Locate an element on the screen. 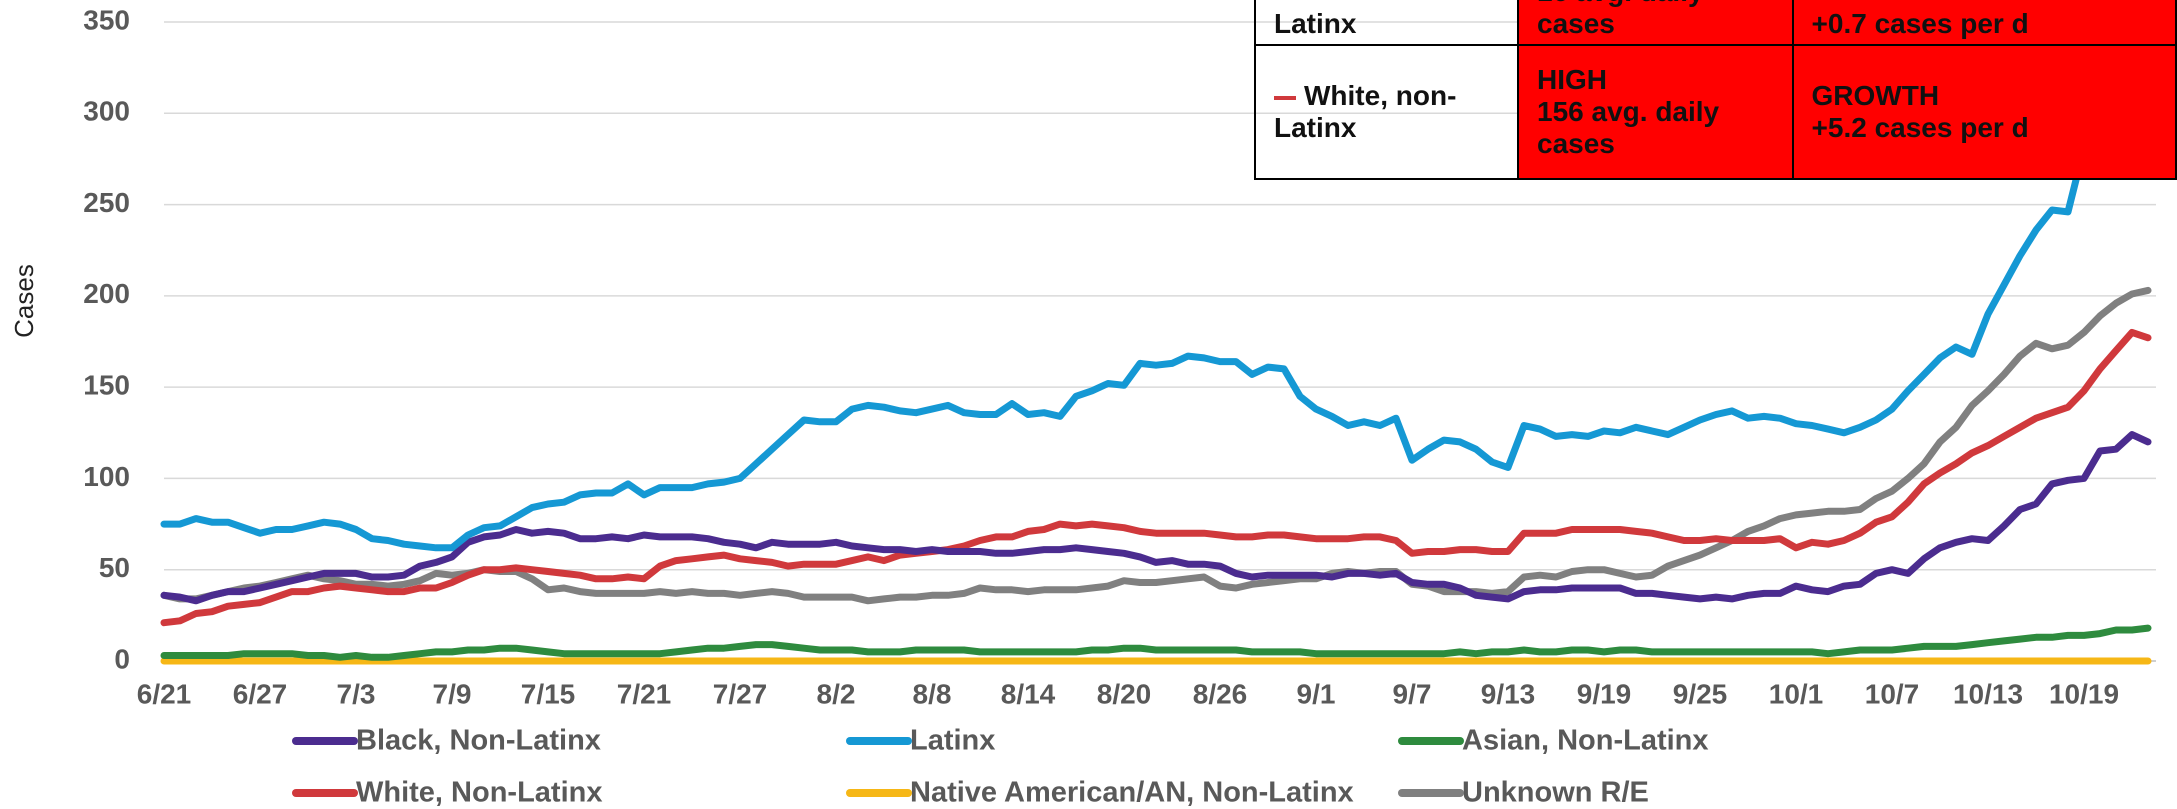  cell-text: +0.7 cases per d is located at coordinates (1920, 23).